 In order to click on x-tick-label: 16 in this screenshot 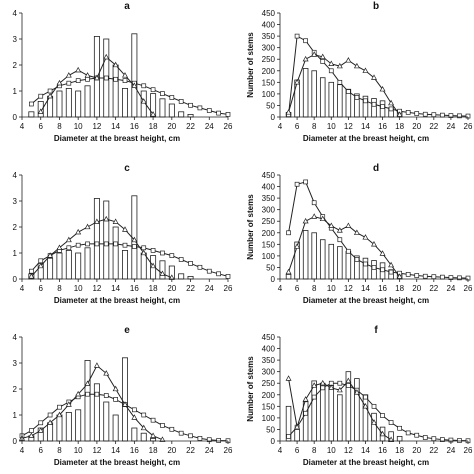, I will do `click(382, 288)`.